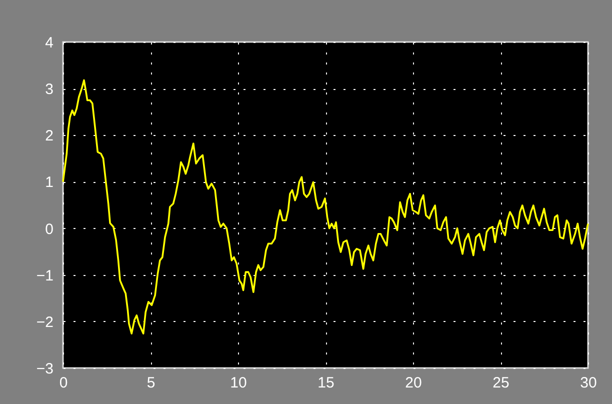  I want to click on y-tick-label: 0, so click(49, 229).